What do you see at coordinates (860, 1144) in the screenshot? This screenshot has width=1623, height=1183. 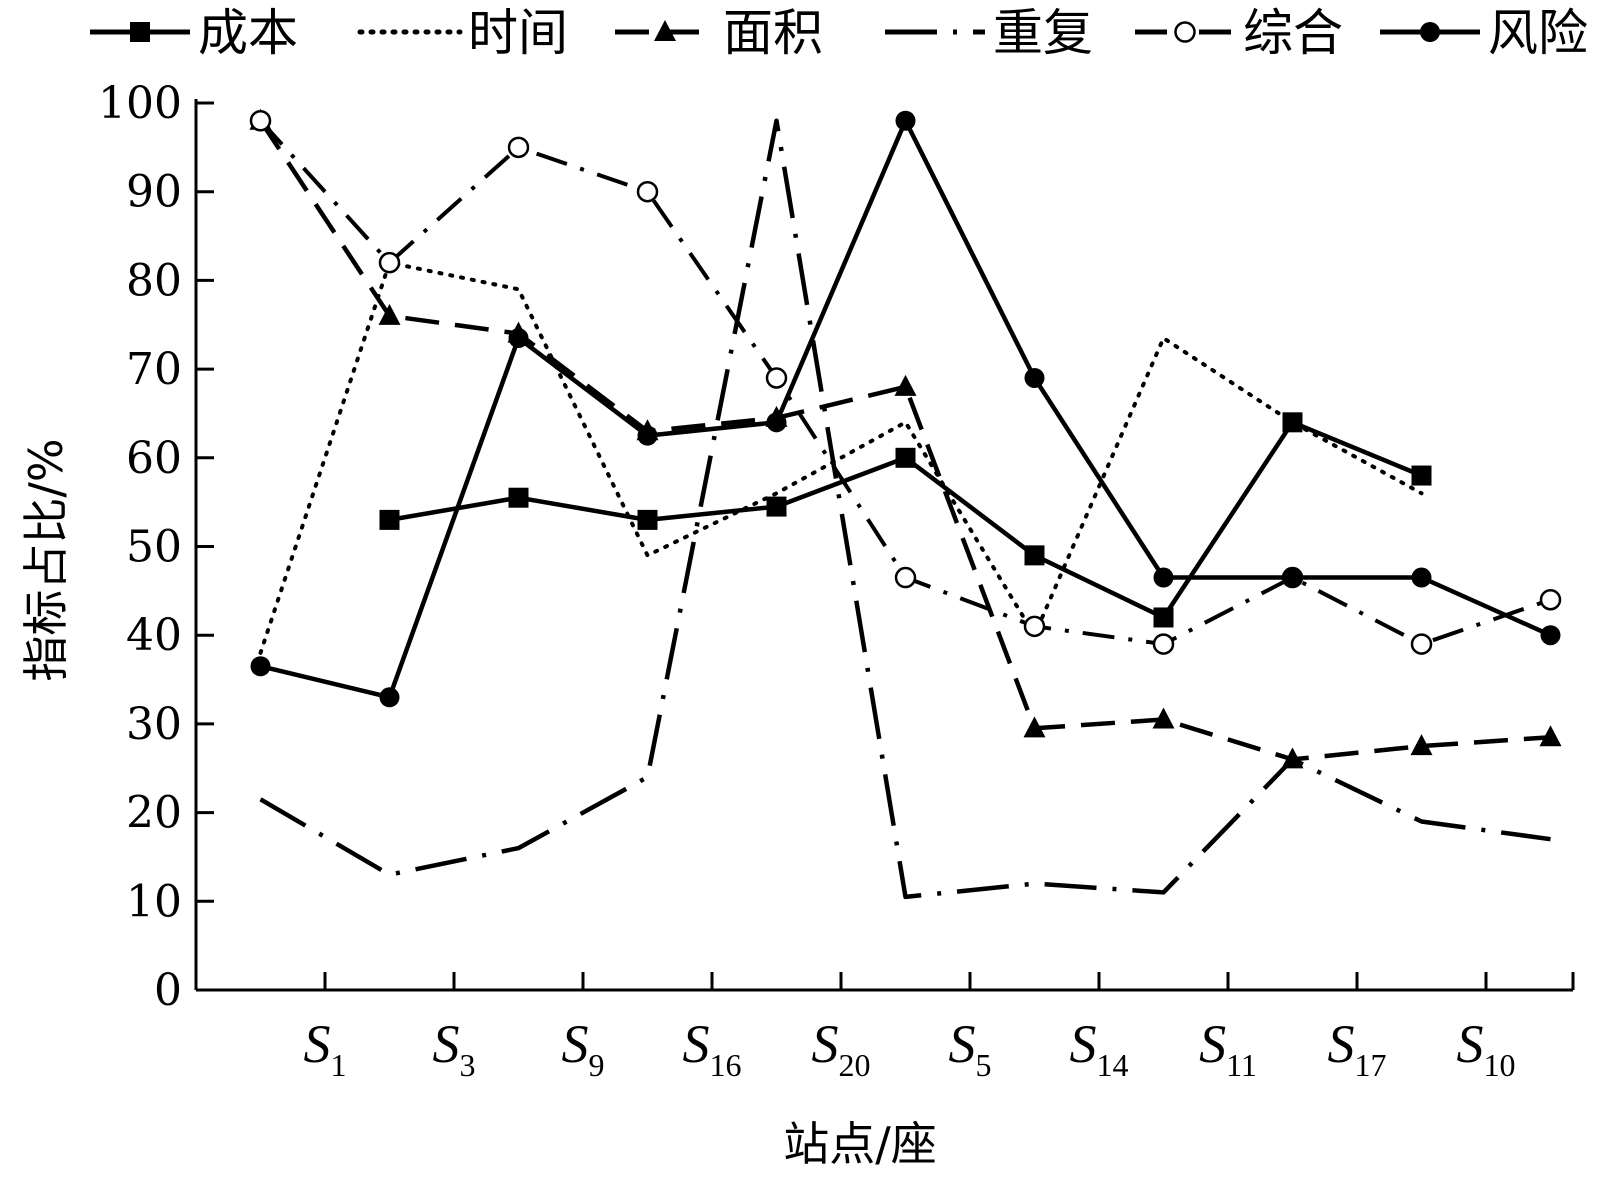 I see `x-axis-title: 站点/座` at bounding box center [860, 1144].